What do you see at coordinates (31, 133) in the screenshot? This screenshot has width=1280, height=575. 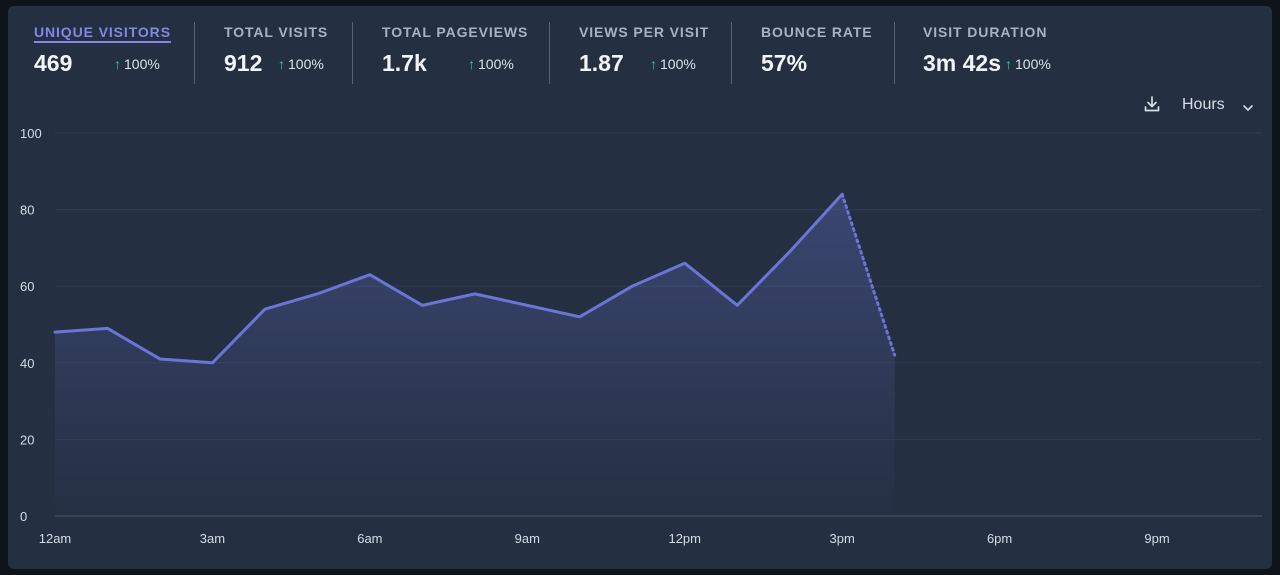 I see `y-tick-label: 100` at bounding box center [31, 133].